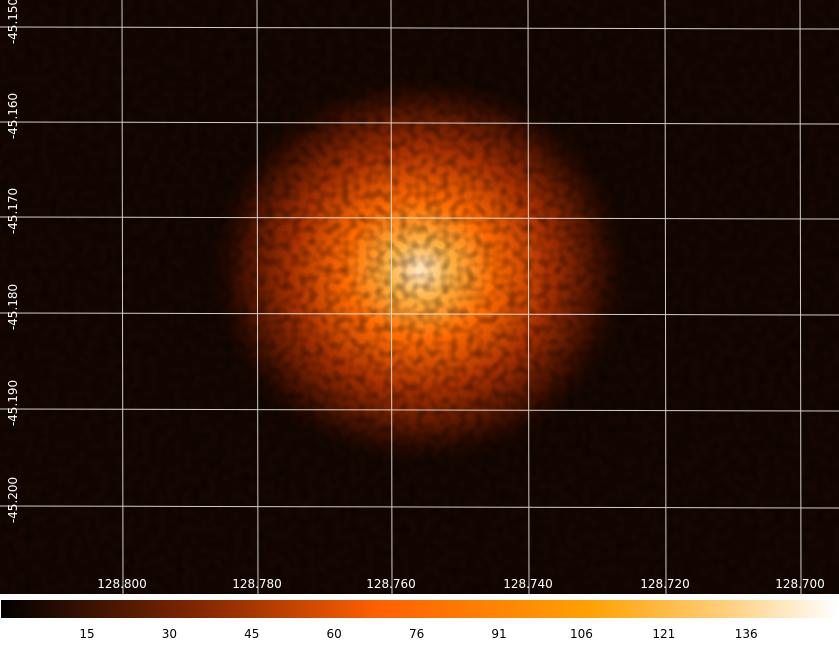 The image size is (839, 649). What do you see at coordinates (334, 634) in the screenshot?
I see `colorbar-label: 60` at bounding box center [334, 634].